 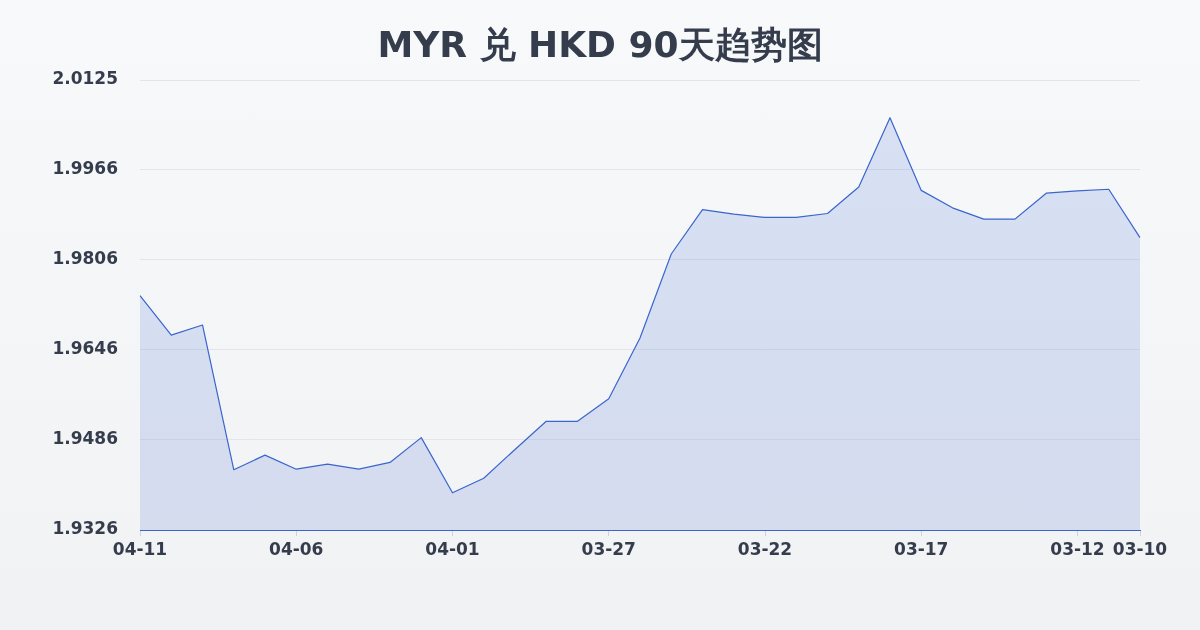 I want to click on y-tick-label: 1.9486, so click(x=85, y=438).